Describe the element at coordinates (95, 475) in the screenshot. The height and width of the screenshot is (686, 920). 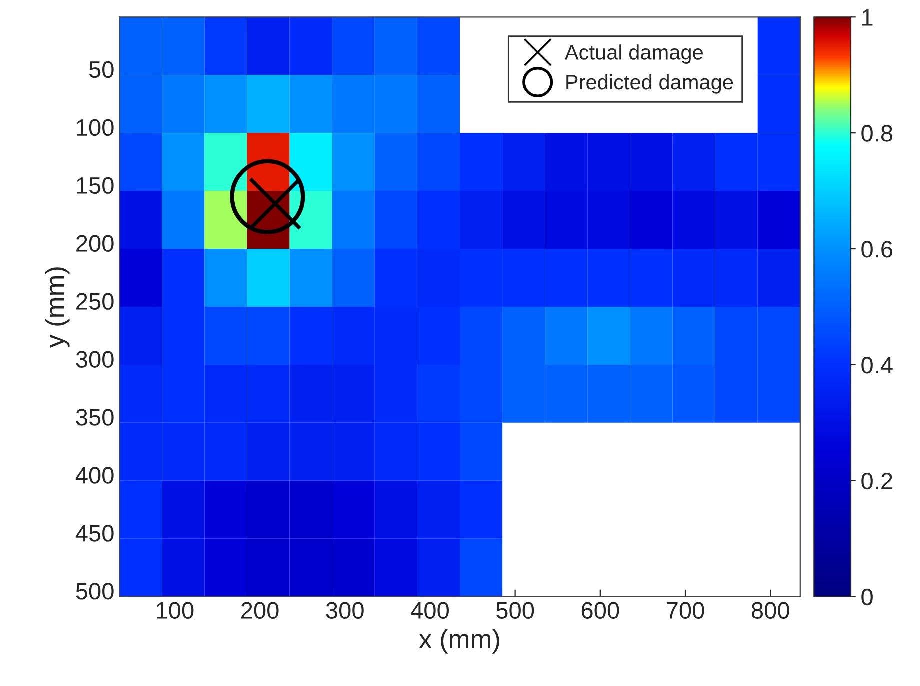
I see `y-tick-label: 400` at that location.